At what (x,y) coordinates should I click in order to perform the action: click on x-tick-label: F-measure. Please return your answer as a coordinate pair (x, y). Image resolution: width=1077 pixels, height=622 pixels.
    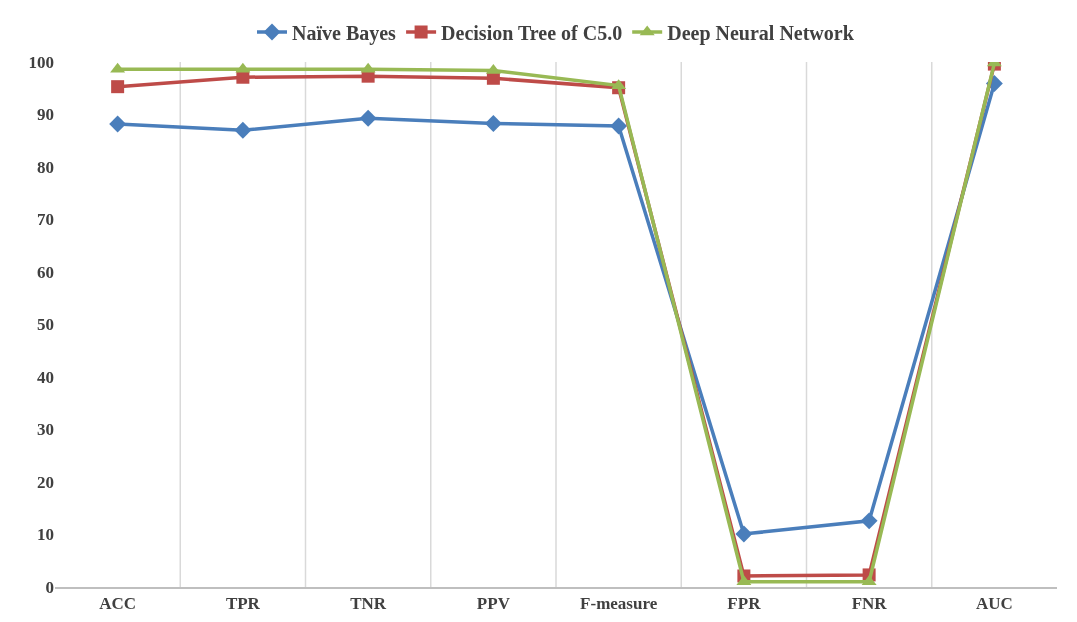
    Looking at the image, I should click on (619, 604).